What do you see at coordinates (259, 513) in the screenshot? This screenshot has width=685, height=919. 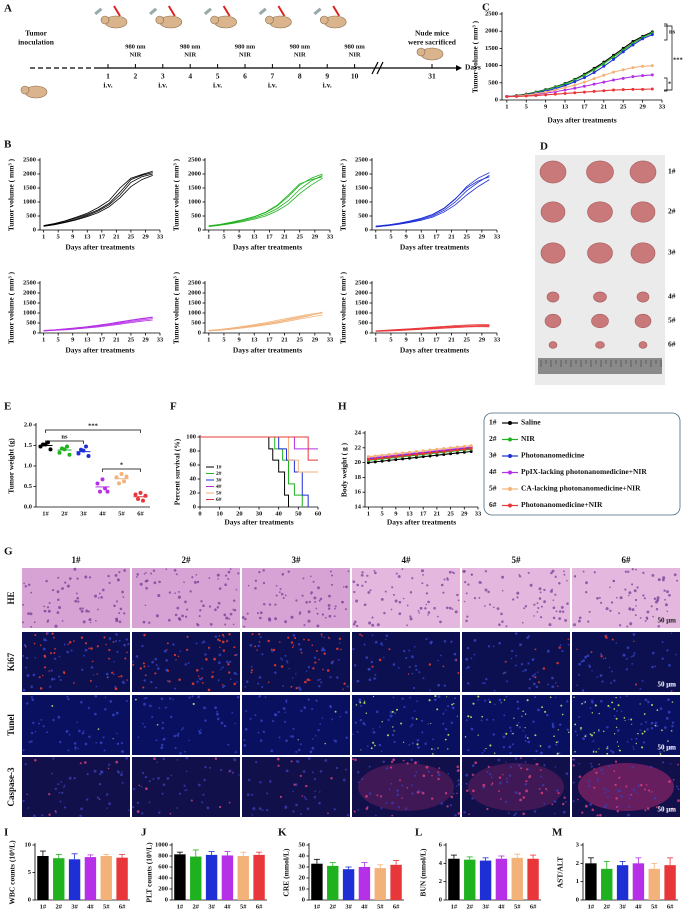 I see `x-tick-label: 30` at bounding box center [259, 513].